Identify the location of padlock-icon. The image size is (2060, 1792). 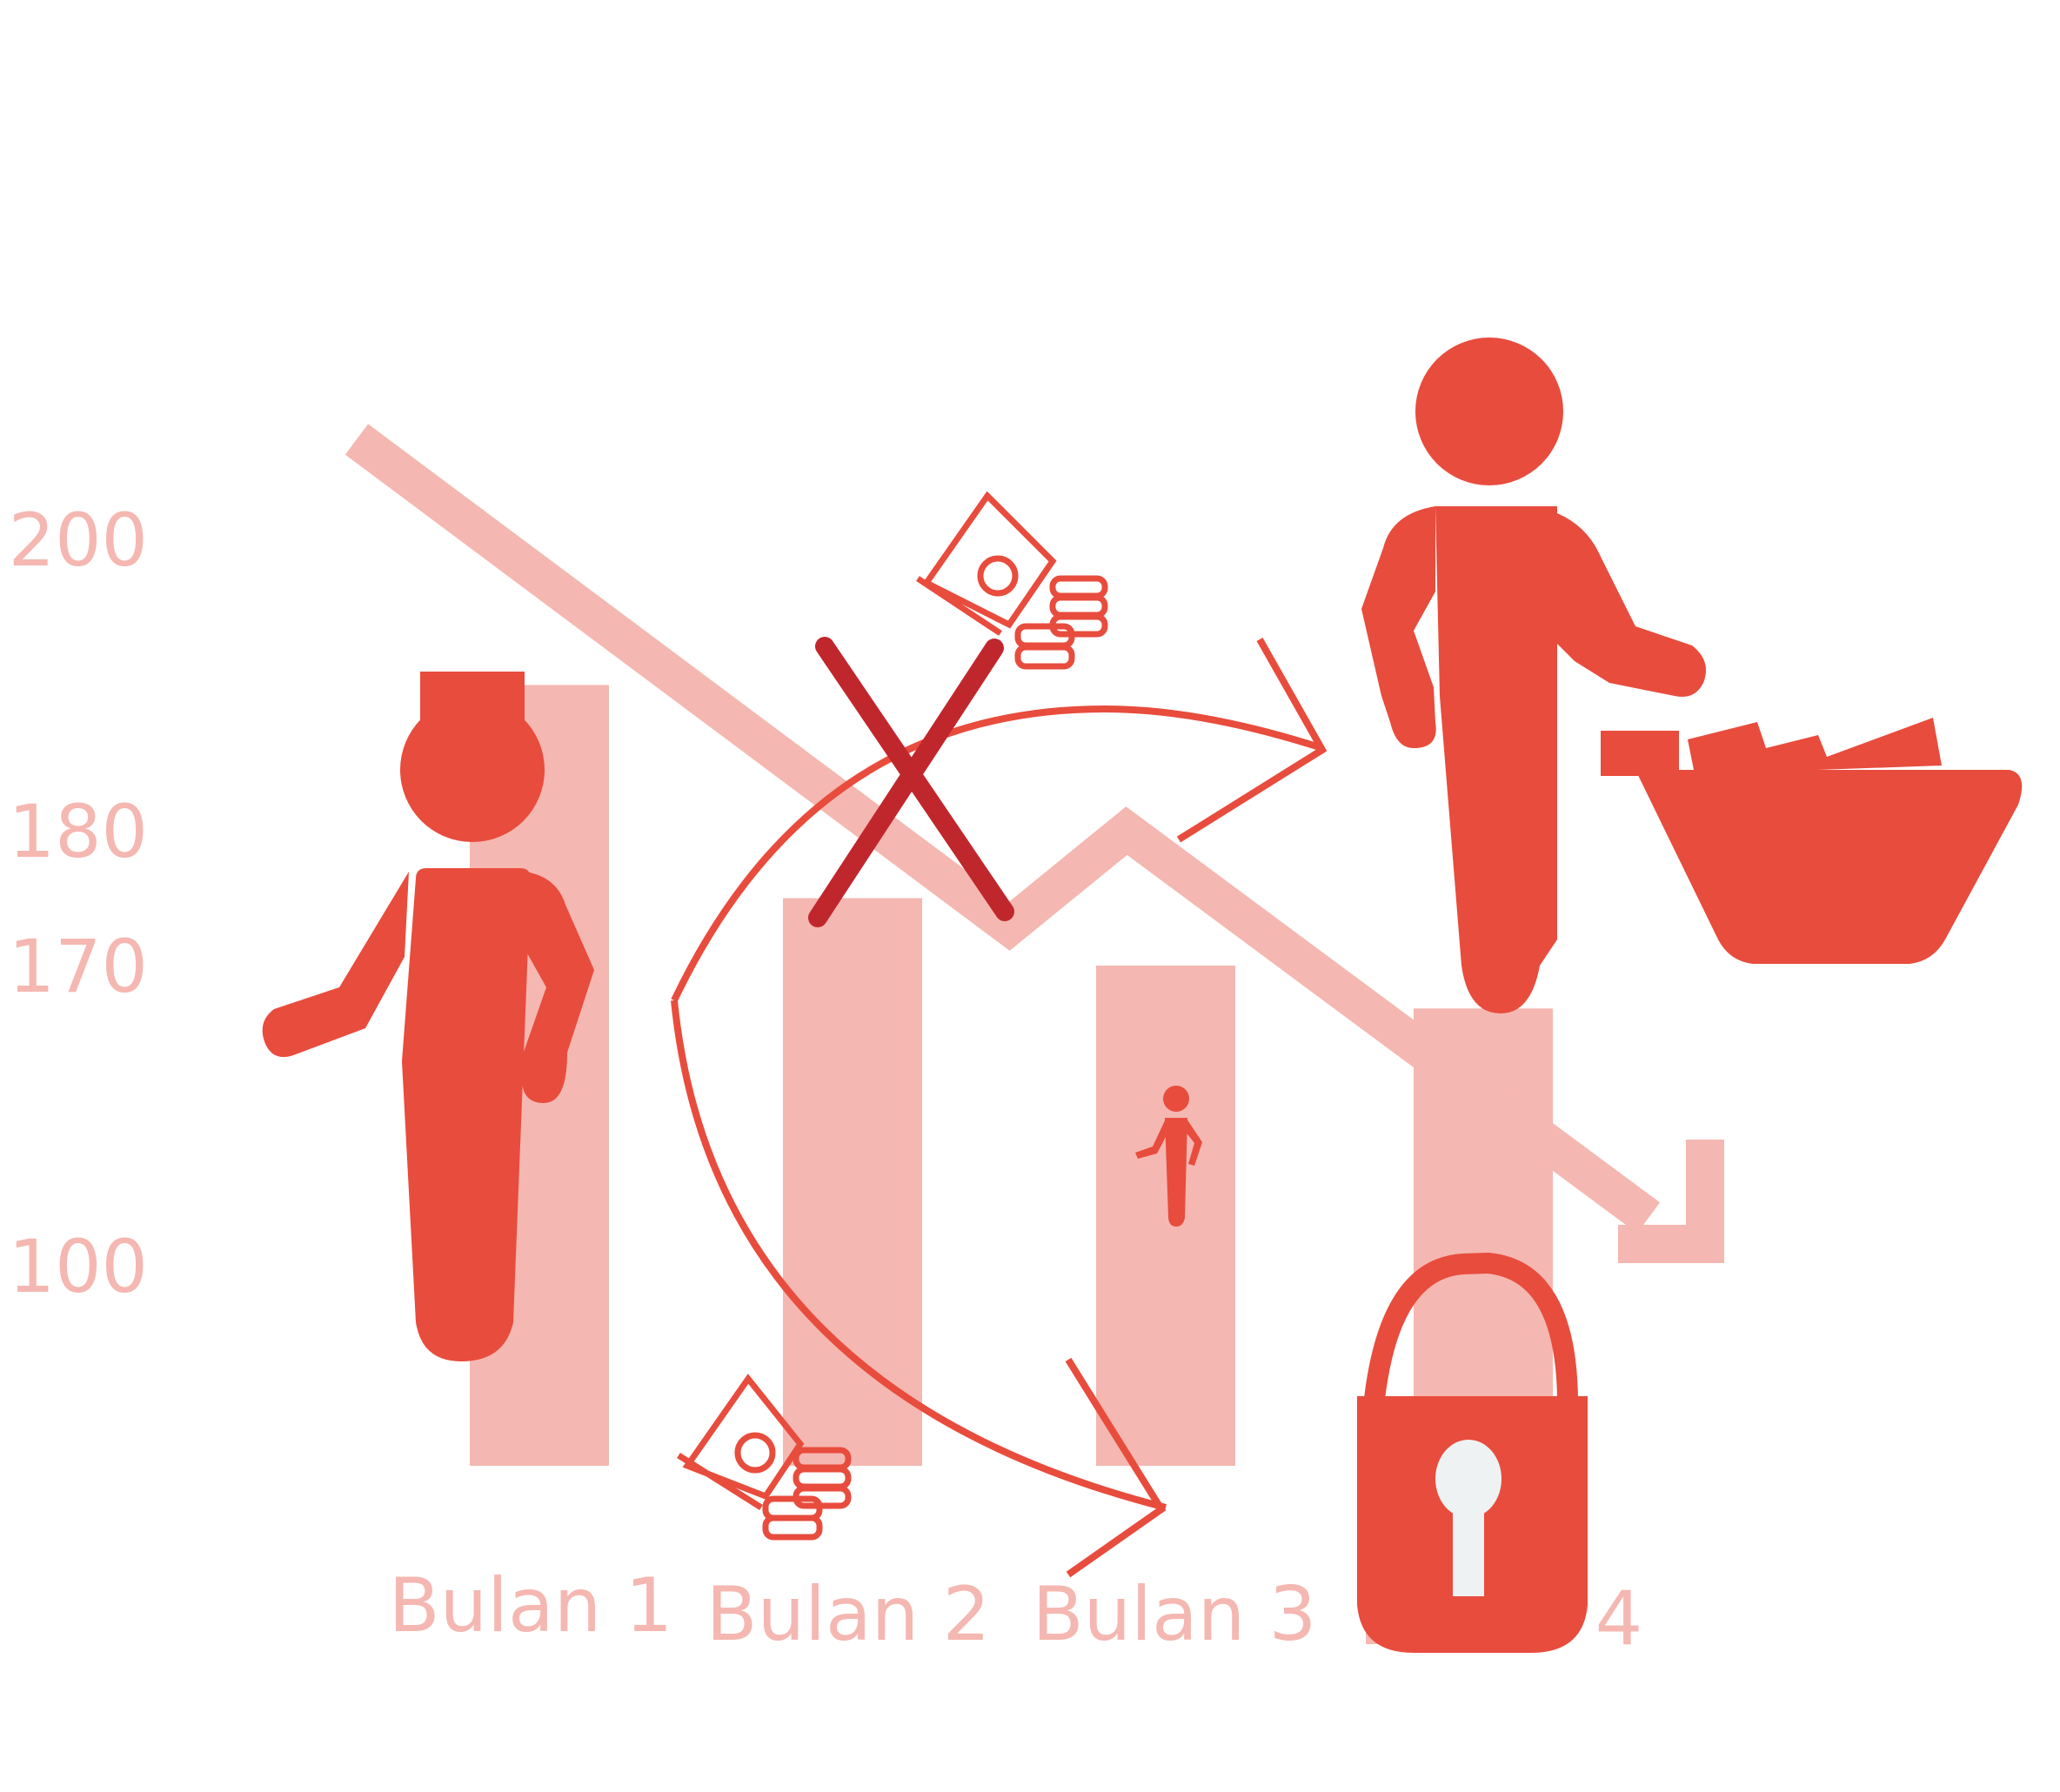
(1472, 1452).